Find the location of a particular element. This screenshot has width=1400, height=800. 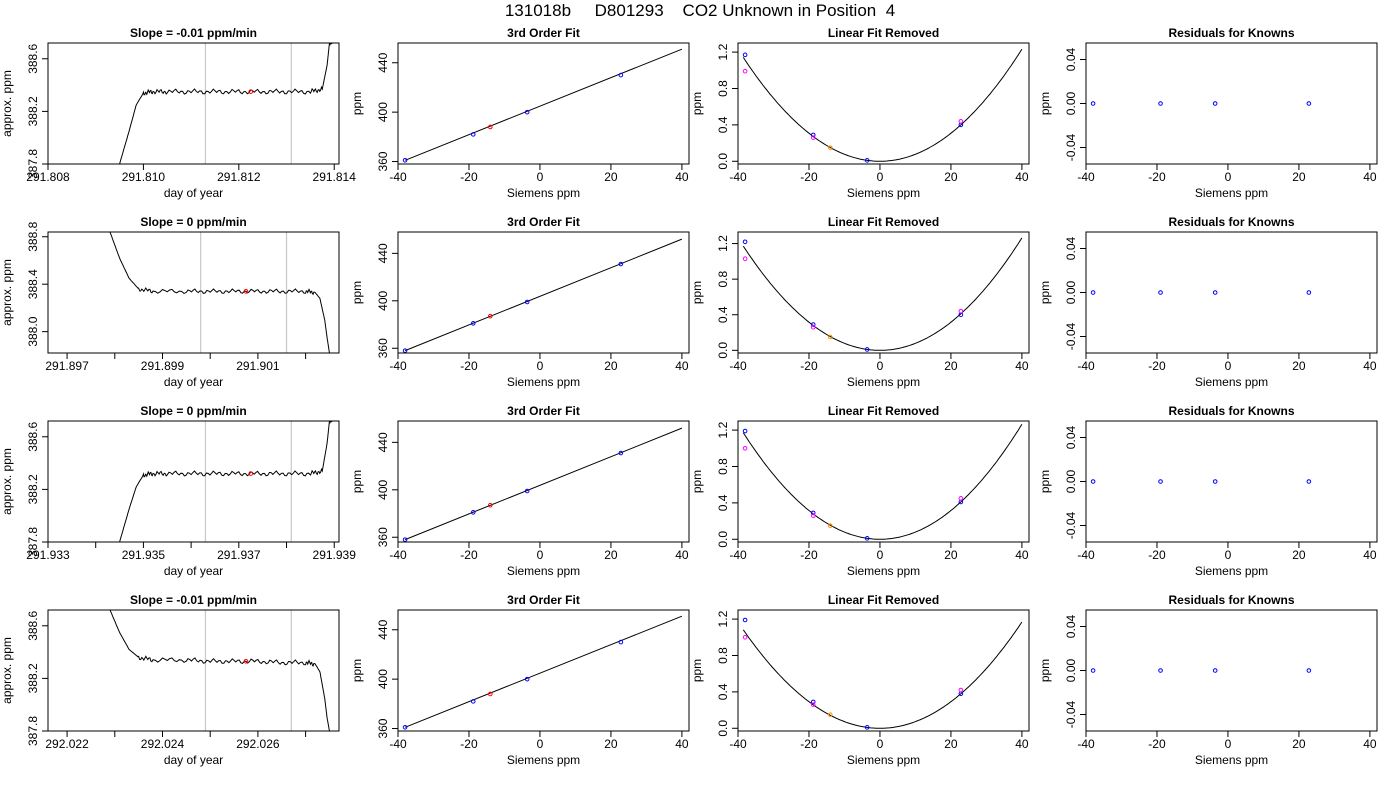

panel-title: Linear Fit Removed is located at coordinates (883, 33).